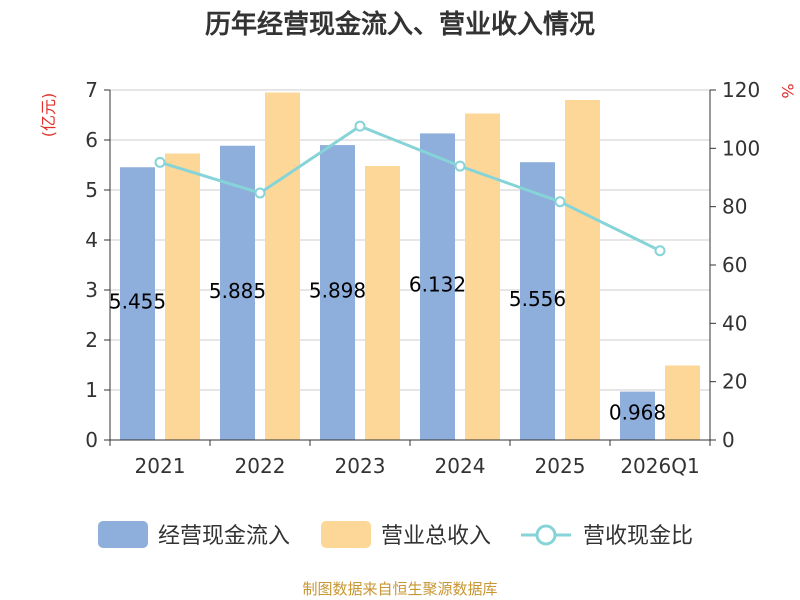  I want to click on y-left-tick-label: 5, so click(91, 190).